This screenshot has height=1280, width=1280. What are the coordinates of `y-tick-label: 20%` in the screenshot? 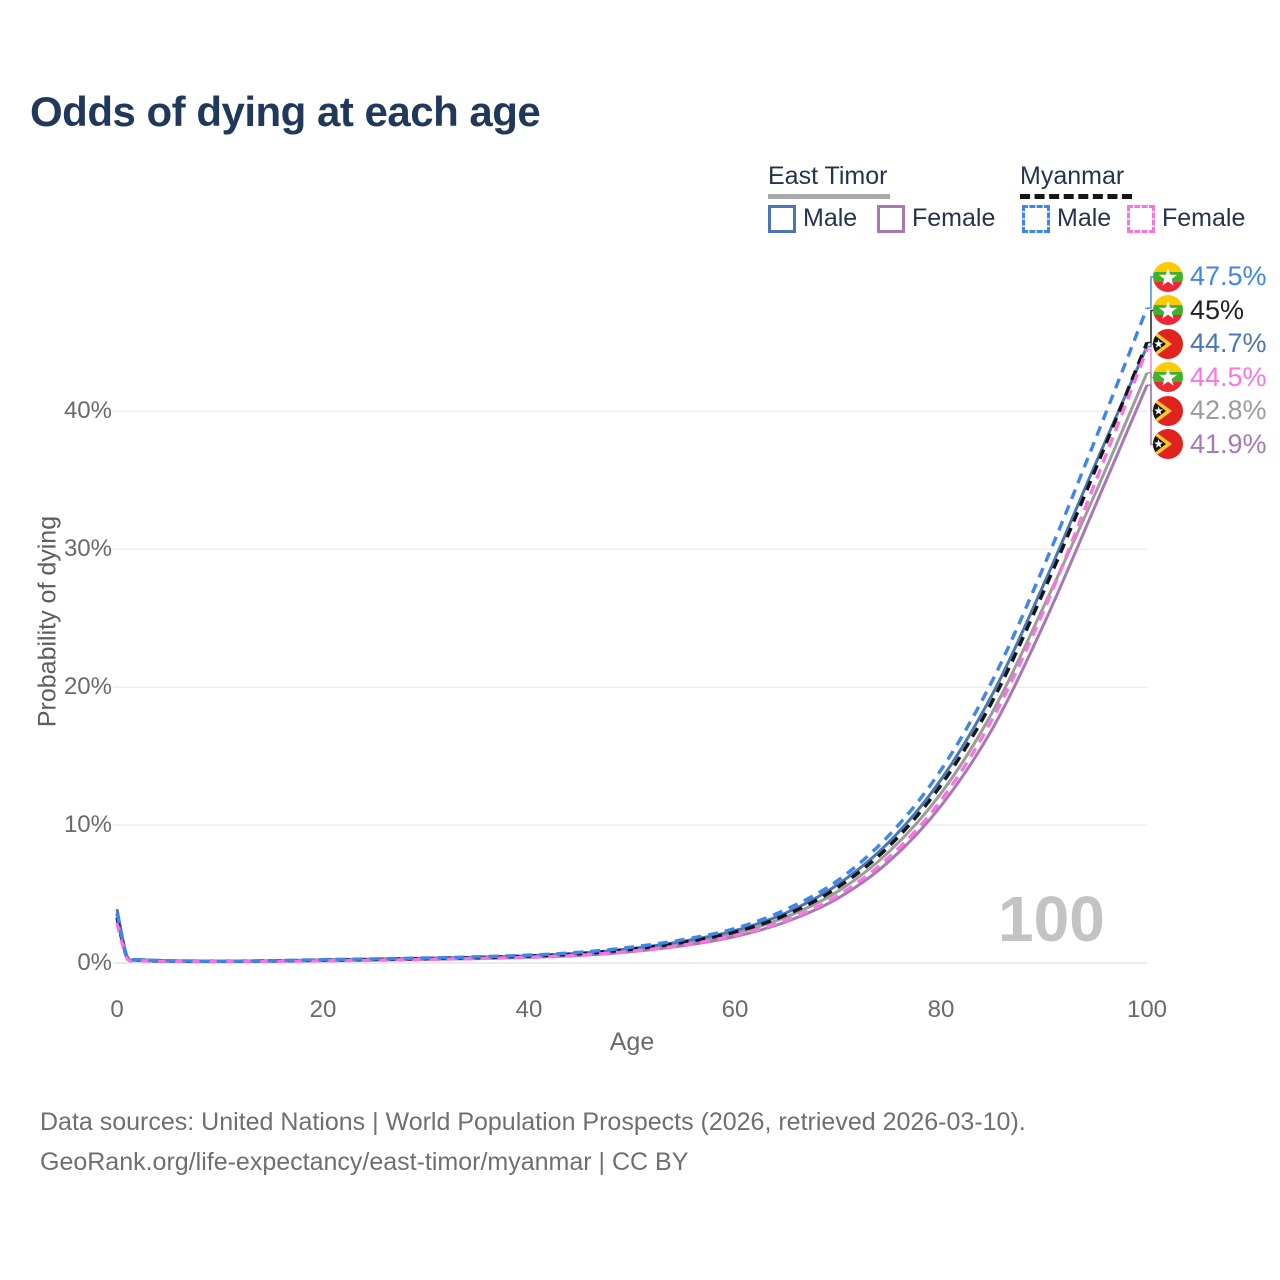 It's located at (87, 687).